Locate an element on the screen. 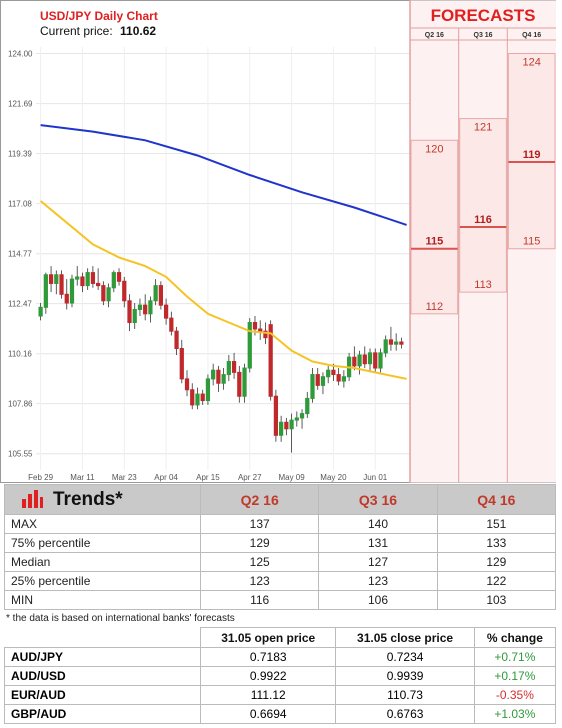 This screenshot has height=728, width=562. trends-value-cell: 106 is located at coordinates (378, 600).